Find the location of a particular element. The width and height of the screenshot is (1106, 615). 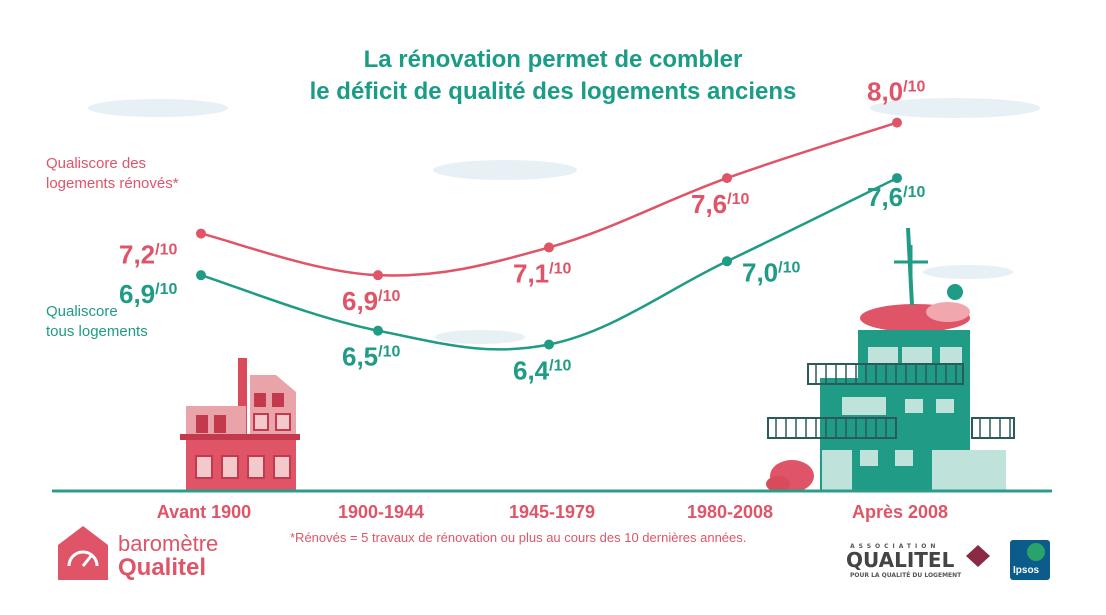

x-tick-label-4: Après 2008 is located at coordinates (900, 512).